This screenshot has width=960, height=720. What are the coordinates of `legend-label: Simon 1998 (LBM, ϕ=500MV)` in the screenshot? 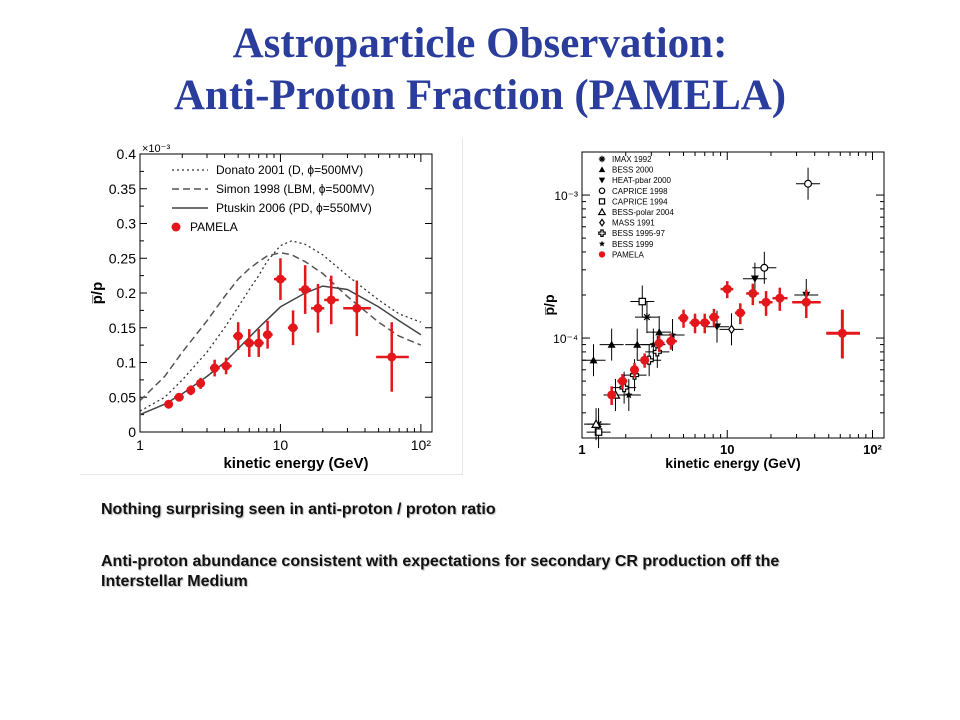 It's located at (295, 189).